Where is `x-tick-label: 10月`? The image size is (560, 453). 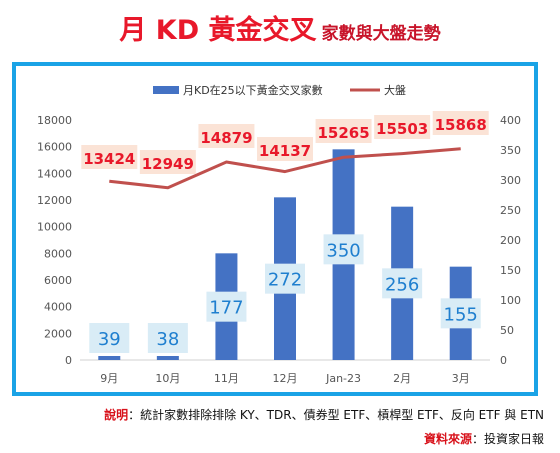 x-tick-label: 10月 is located at coordinates (167, 378).